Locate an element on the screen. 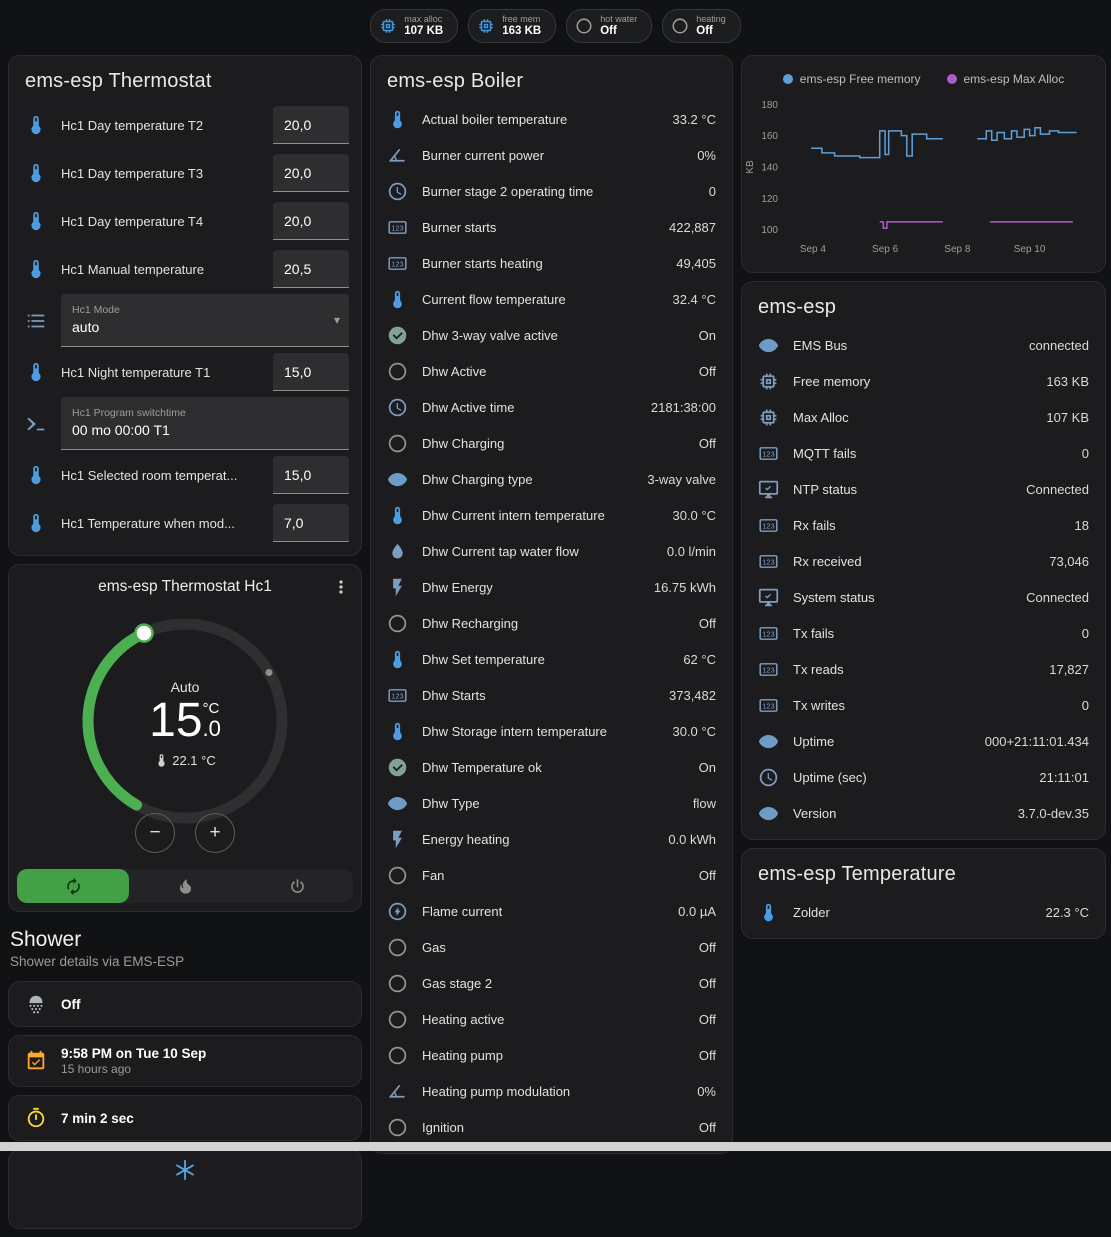  entity-row: Dhw Active Off is located at coordinates (551, 371).